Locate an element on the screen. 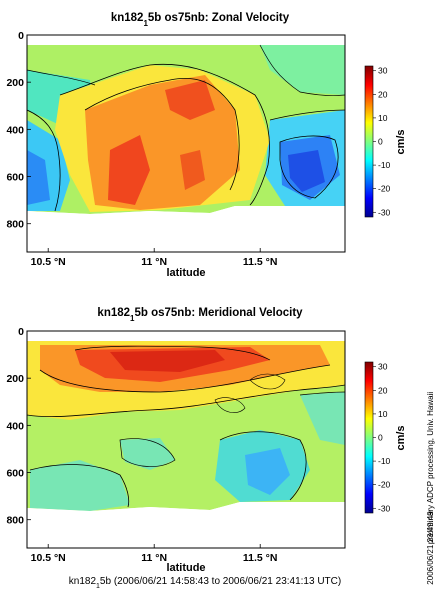 The width and height of the screenshot is (445, 600). zonal-y-tick-label: 0 is located at coordinates (21, 36).